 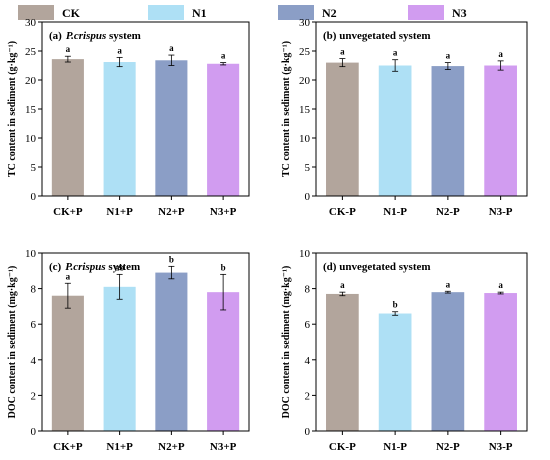 What do you see at coordinates (34, 396) in the screenshot?
I see `y-tick-label: 2` at bounding box center [34, 396].